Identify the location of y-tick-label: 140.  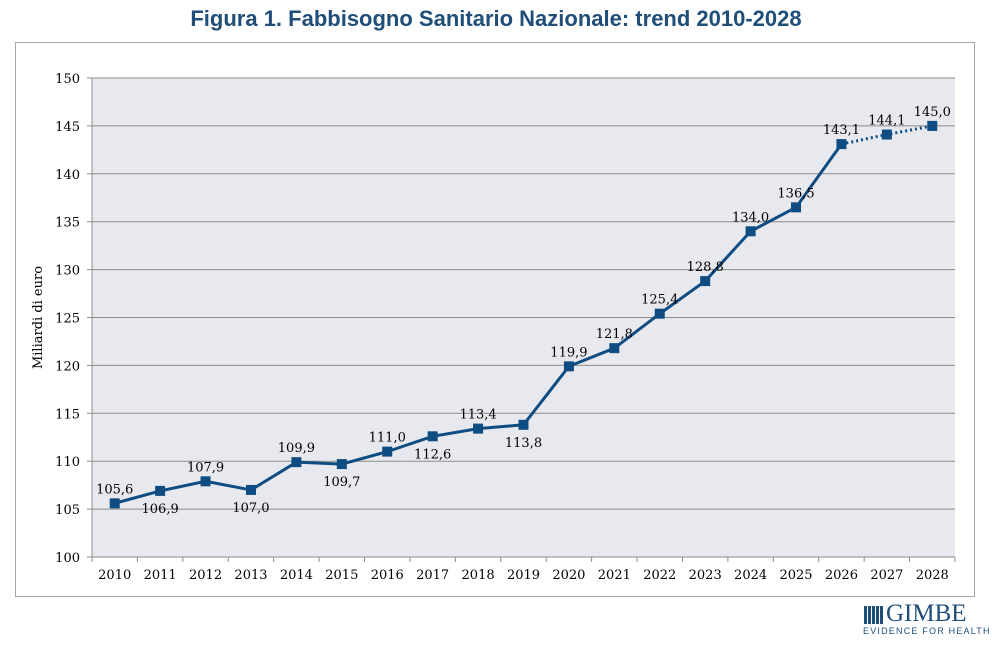
(67, 175).